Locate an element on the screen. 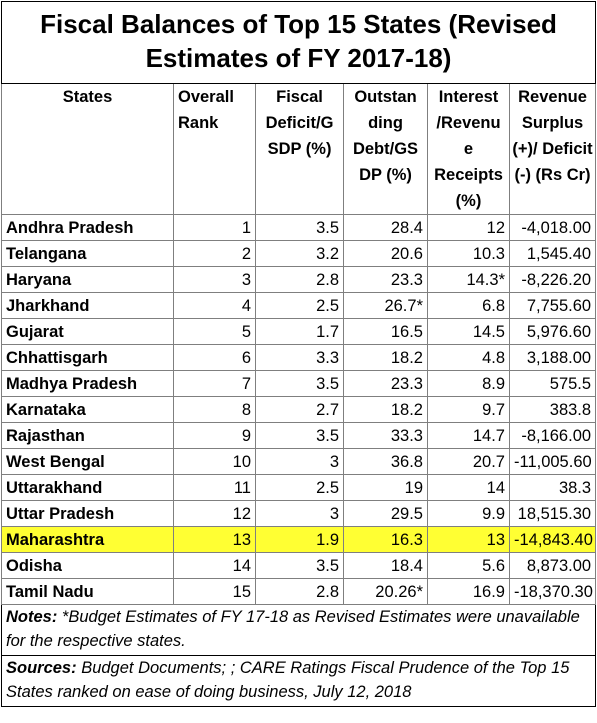 This screenshot has width=597, height=723. table-row: Rajasthan 9 3.5 33.3 14.7 -8,166.00 is located at coordinates (299, 435).